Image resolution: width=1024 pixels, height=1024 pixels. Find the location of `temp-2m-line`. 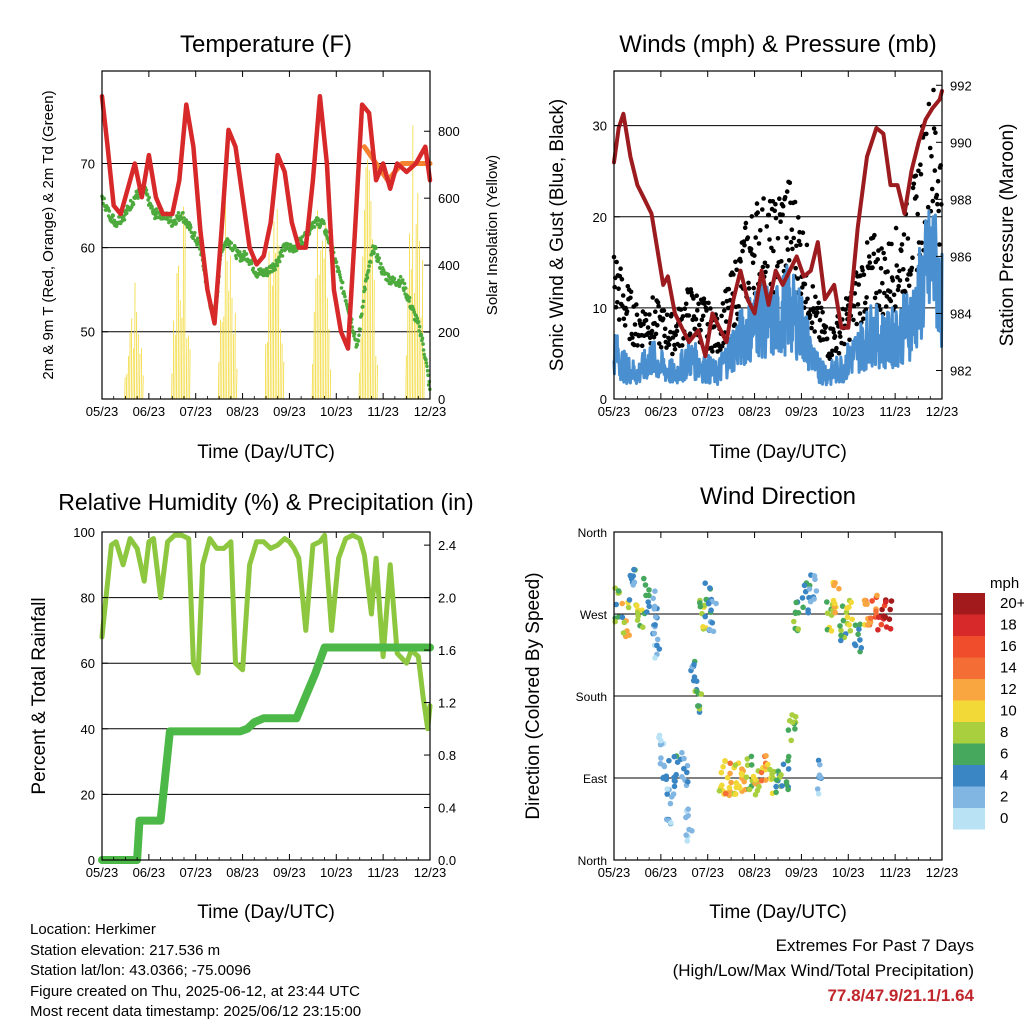

temp-2m-line is located at coordinates (266, 222).